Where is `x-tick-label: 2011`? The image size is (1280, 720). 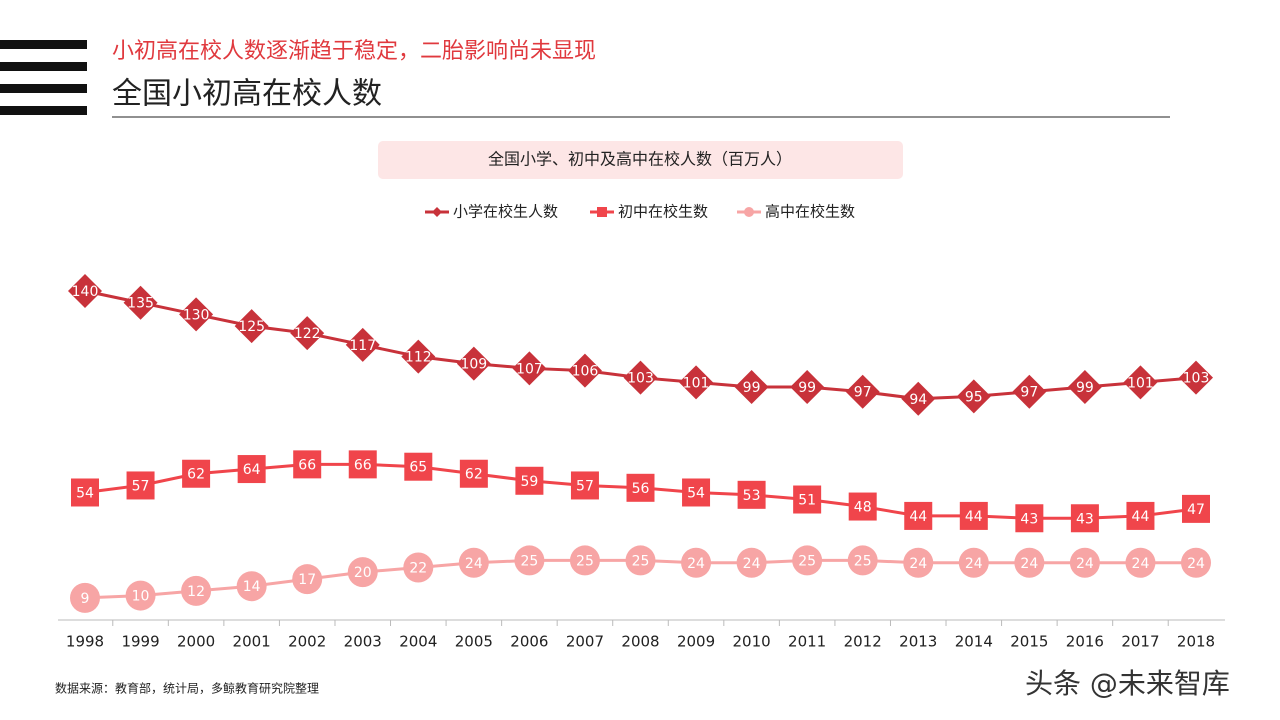
x-tick-label: 2011 is located at coordinates (807, 642).